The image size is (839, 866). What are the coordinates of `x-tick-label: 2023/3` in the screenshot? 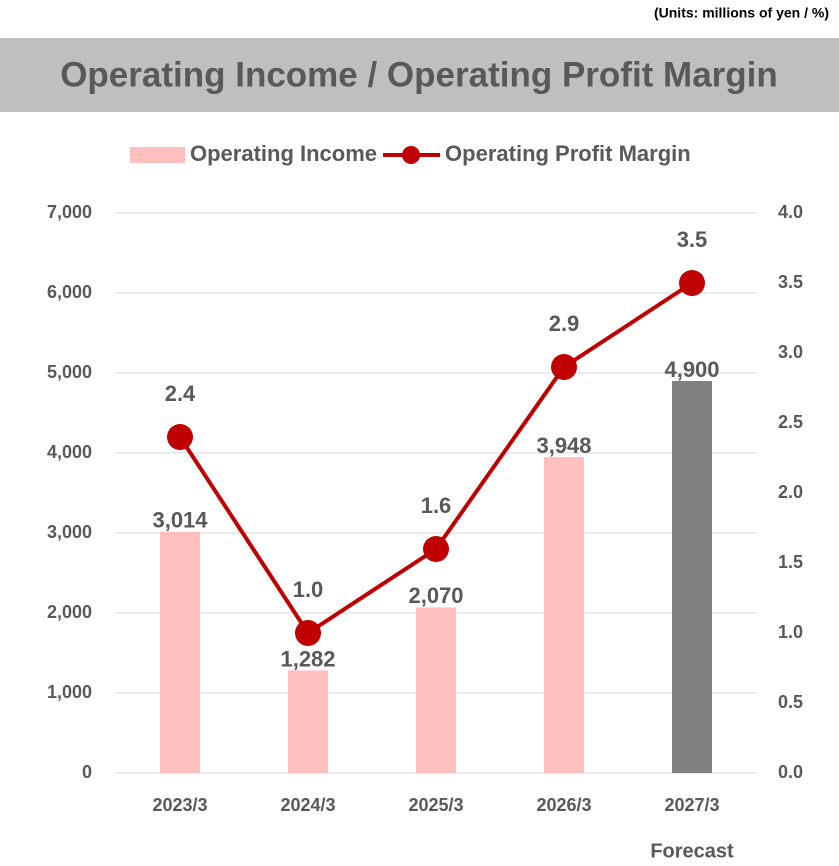 It's located at (179, 805).